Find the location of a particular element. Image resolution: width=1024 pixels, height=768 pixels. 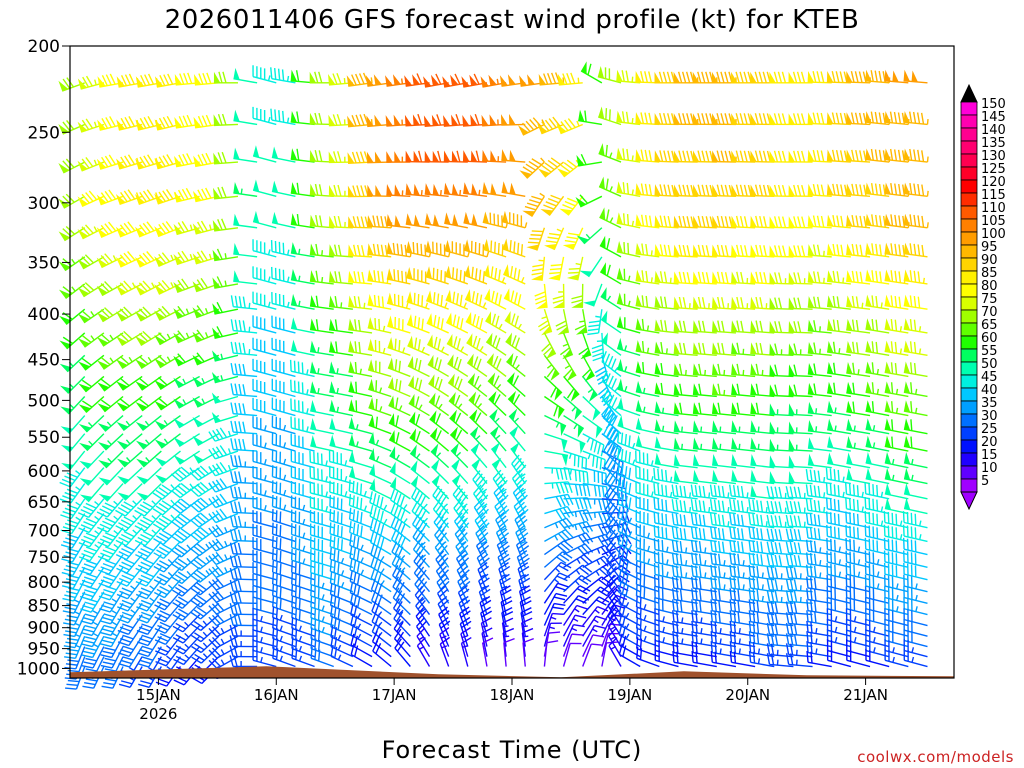

colorbar-over-arrow is located at coordinates (969, 93).